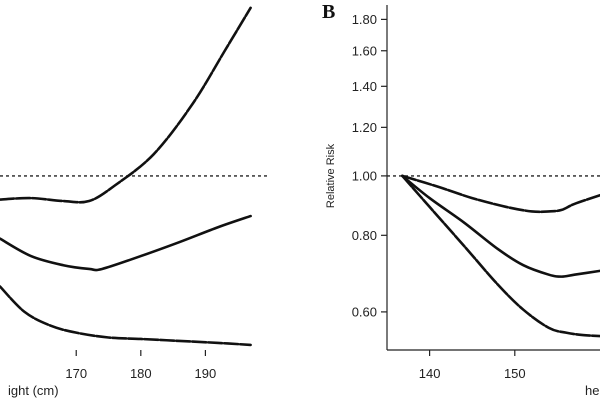 Image resolution: width=600 pixels, height=400 pixels. Describe the element at coordinates (206, 373) in the screenshot. I see `panel-a-x-tick-label: 190` at that location.